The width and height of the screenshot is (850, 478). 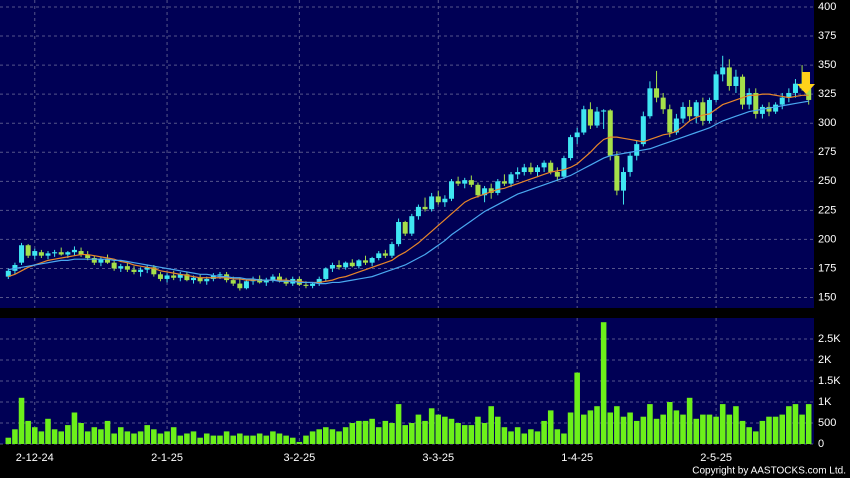 I want to click on y-tick-label: 225, so click(x=827, y=210).